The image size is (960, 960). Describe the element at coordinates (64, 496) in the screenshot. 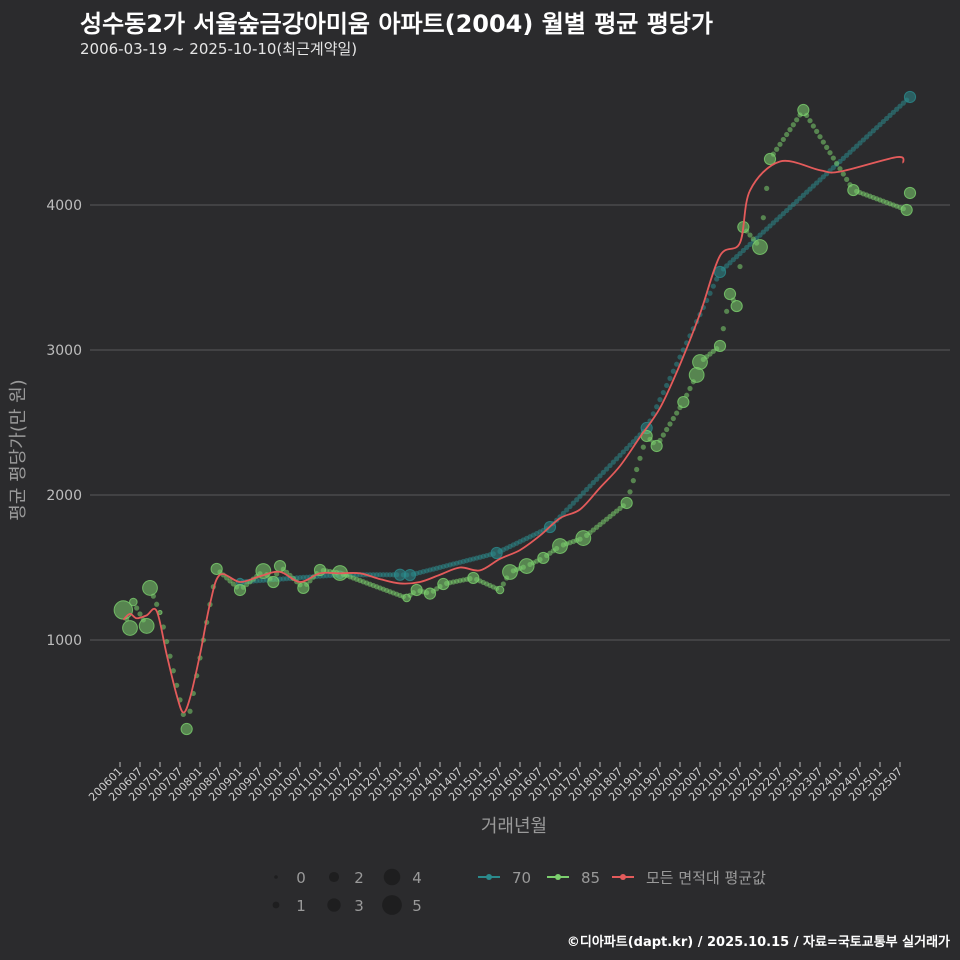

I see `y-tick-label: 2000` at that location.